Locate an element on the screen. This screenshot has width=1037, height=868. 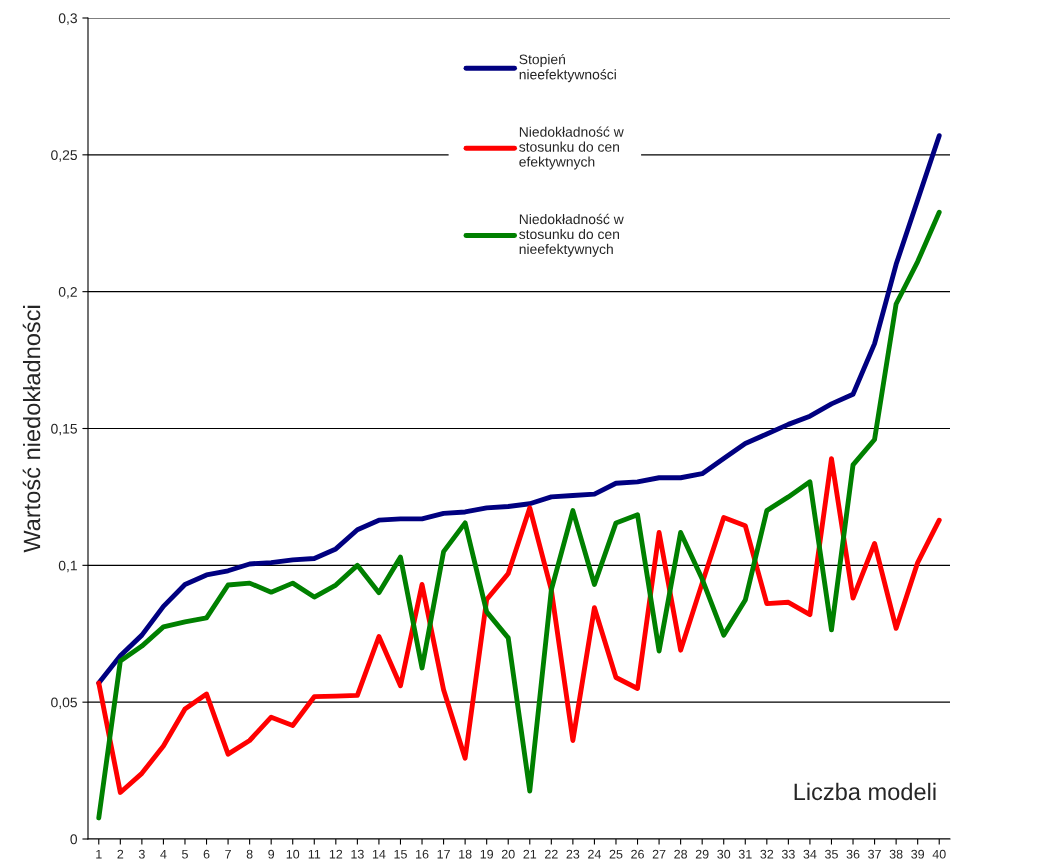
legend-label: Stopień nieefektywności is located at coordinates (567, 68).